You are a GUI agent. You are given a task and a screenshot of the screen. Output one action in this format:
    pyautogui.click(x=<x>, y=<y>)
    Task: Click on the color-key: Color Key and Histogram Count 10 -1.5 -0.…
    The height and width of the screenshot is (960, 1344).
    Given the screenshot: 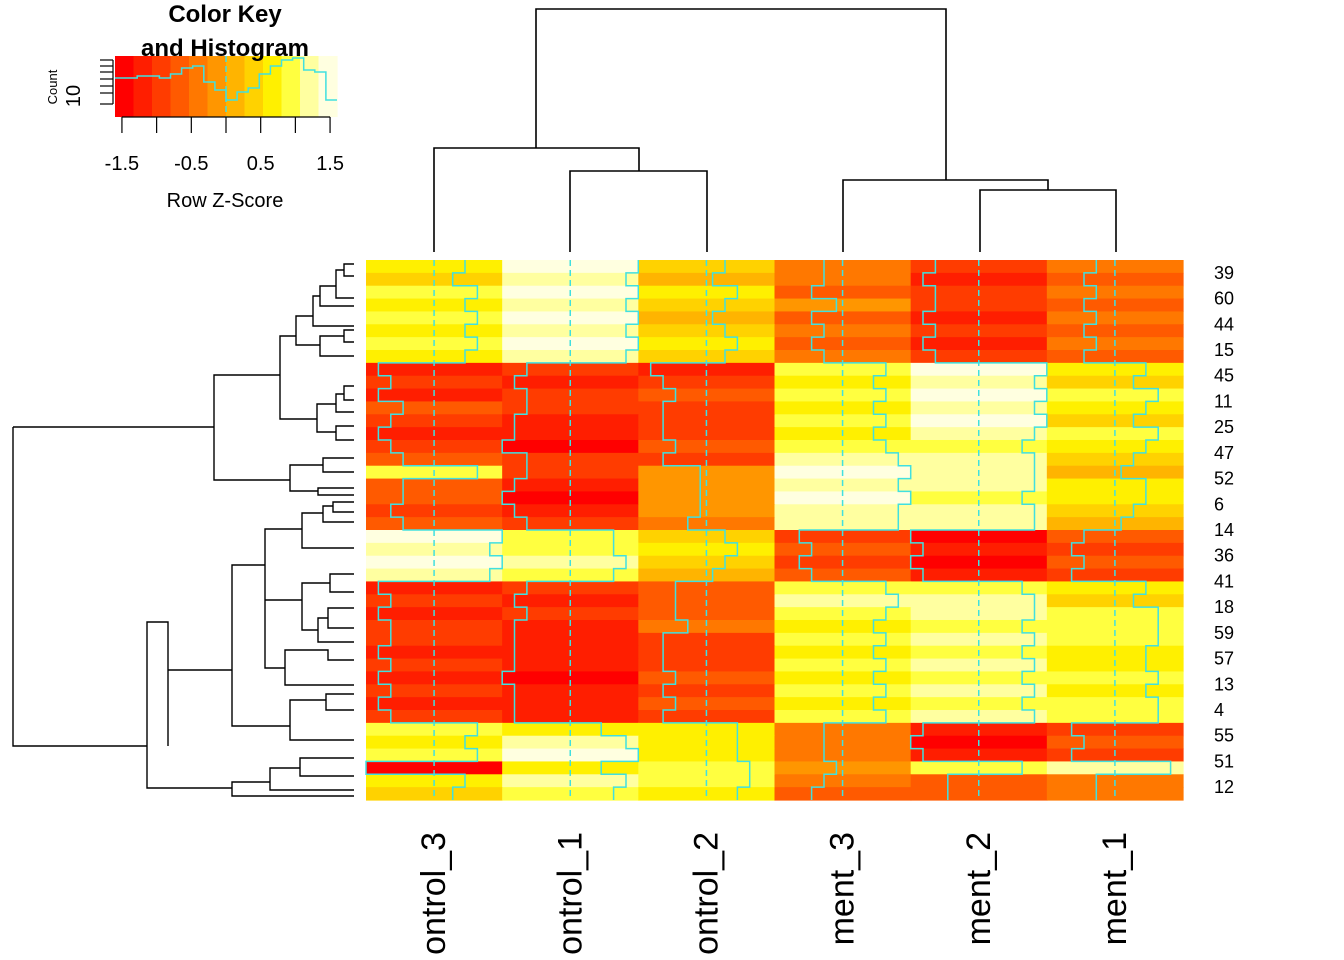 What is the action you would take?
    pyautogui.click(x=194, y=106)
    